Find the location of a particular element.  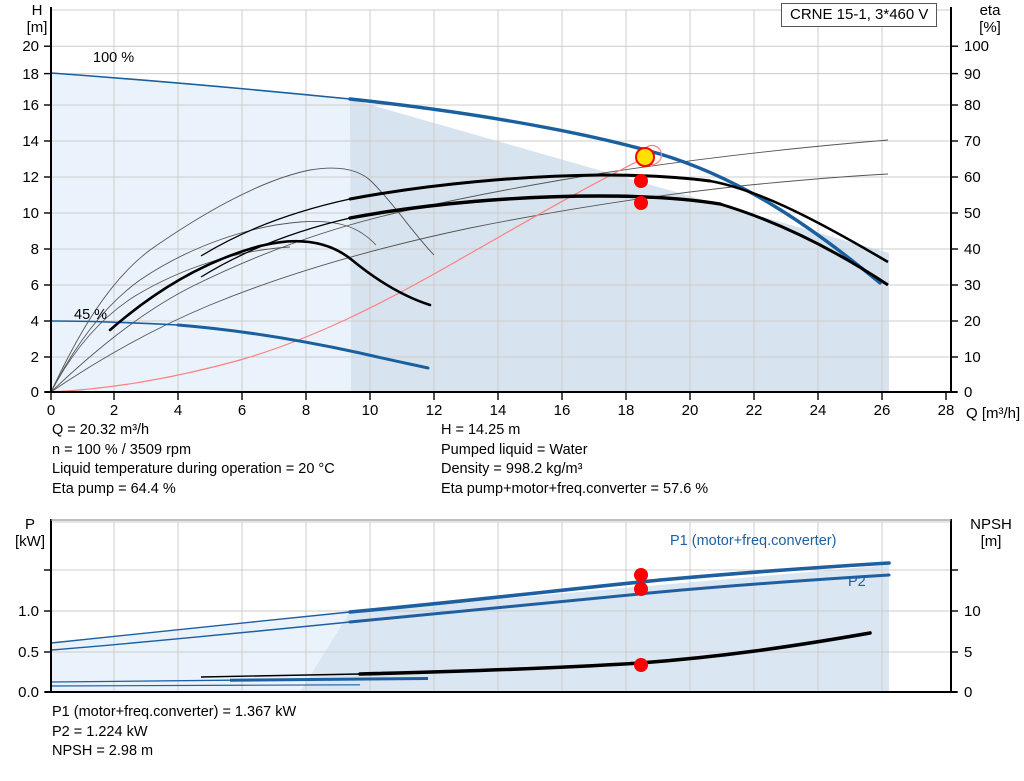

q-axis-tick-labels: 0 2 4 6 8 10 12 14 16 18 20 22 24 26 28 is located at coordinates (501, 410).